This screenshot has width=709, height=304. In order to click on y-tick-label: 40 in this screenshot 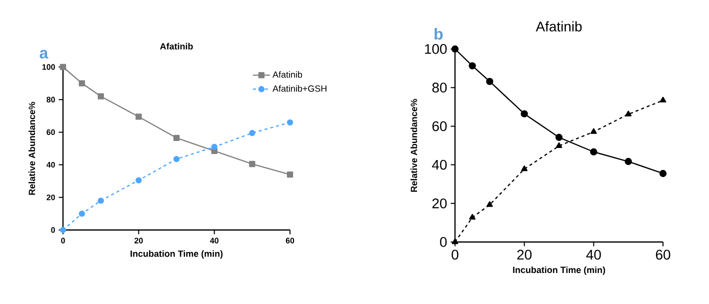, I will do `click(439, 165)`.